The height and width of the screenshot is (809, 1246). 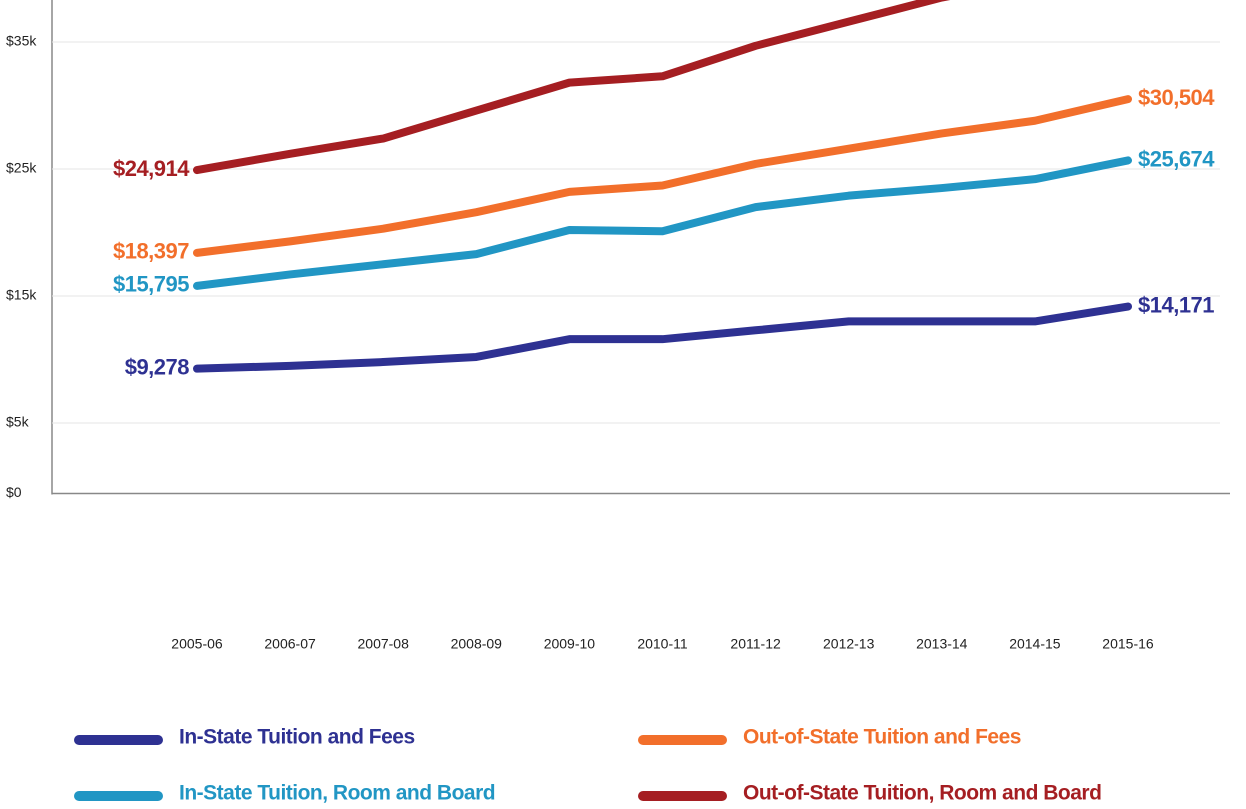 I want to click on x-tick-label: 2006-07, so click(x=290, y=644).